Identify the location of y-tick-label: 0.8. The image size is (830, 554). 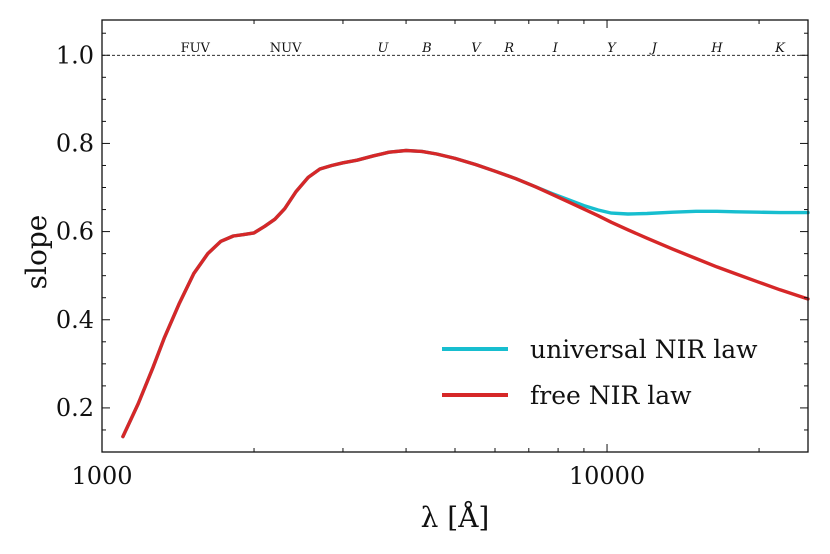
(75, 143).